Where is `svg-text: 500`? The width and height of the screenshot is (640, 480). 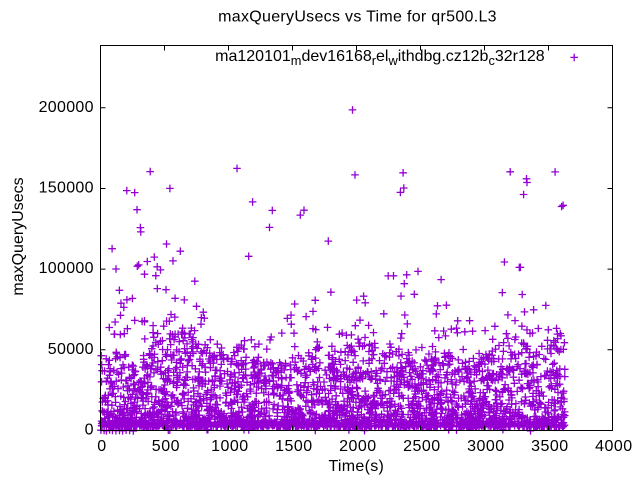 svg-text: 500 is located at coordinates (166, 446).